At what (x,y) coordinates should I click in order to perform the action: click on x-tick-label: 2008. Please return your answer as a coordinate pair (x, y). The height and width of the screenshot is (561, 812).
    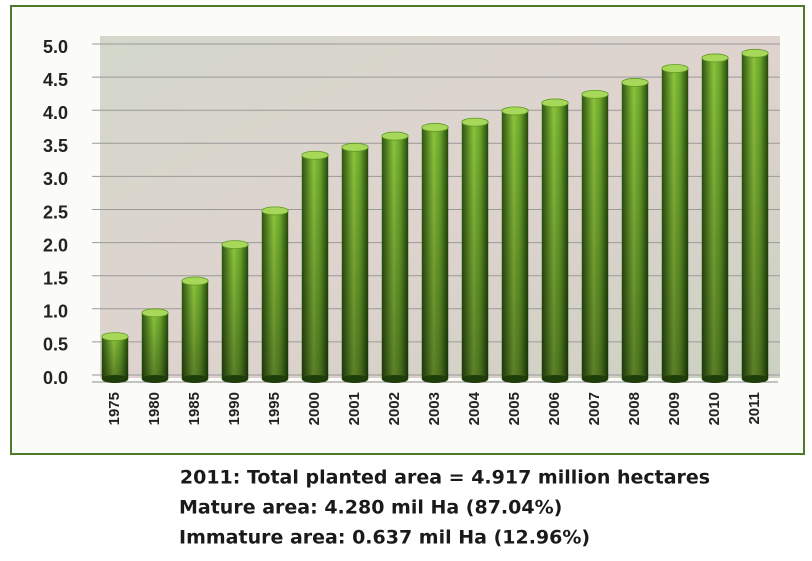
    Looking at the image, I should click on (634, 408).